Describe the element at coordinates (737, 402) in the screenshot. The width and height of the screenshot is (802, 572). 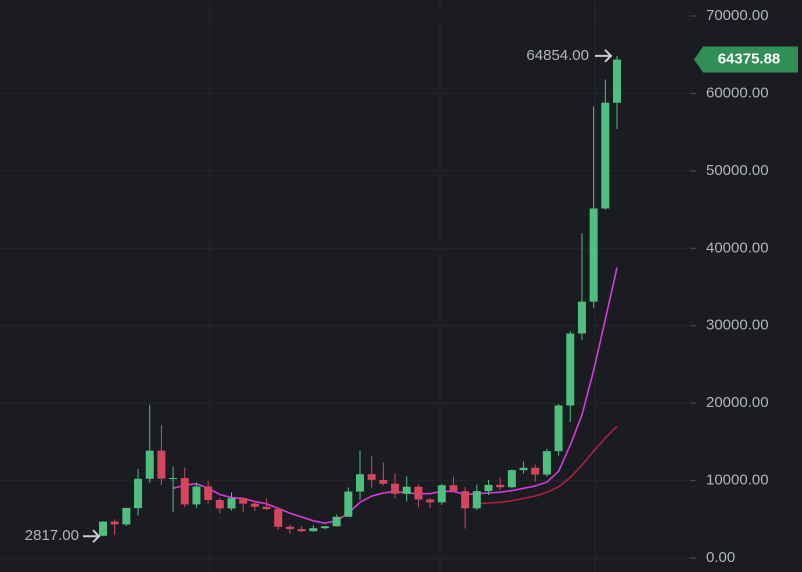
I see `y-tick-label: 20000.00` at that location.